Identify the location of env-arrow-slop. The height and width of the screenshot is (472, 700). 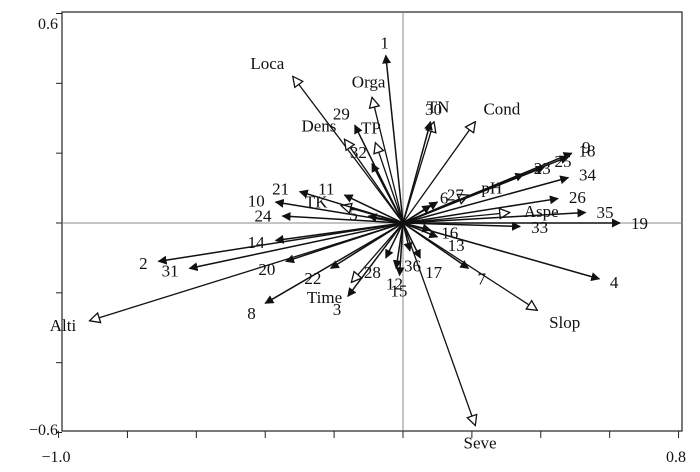
(469, 266).